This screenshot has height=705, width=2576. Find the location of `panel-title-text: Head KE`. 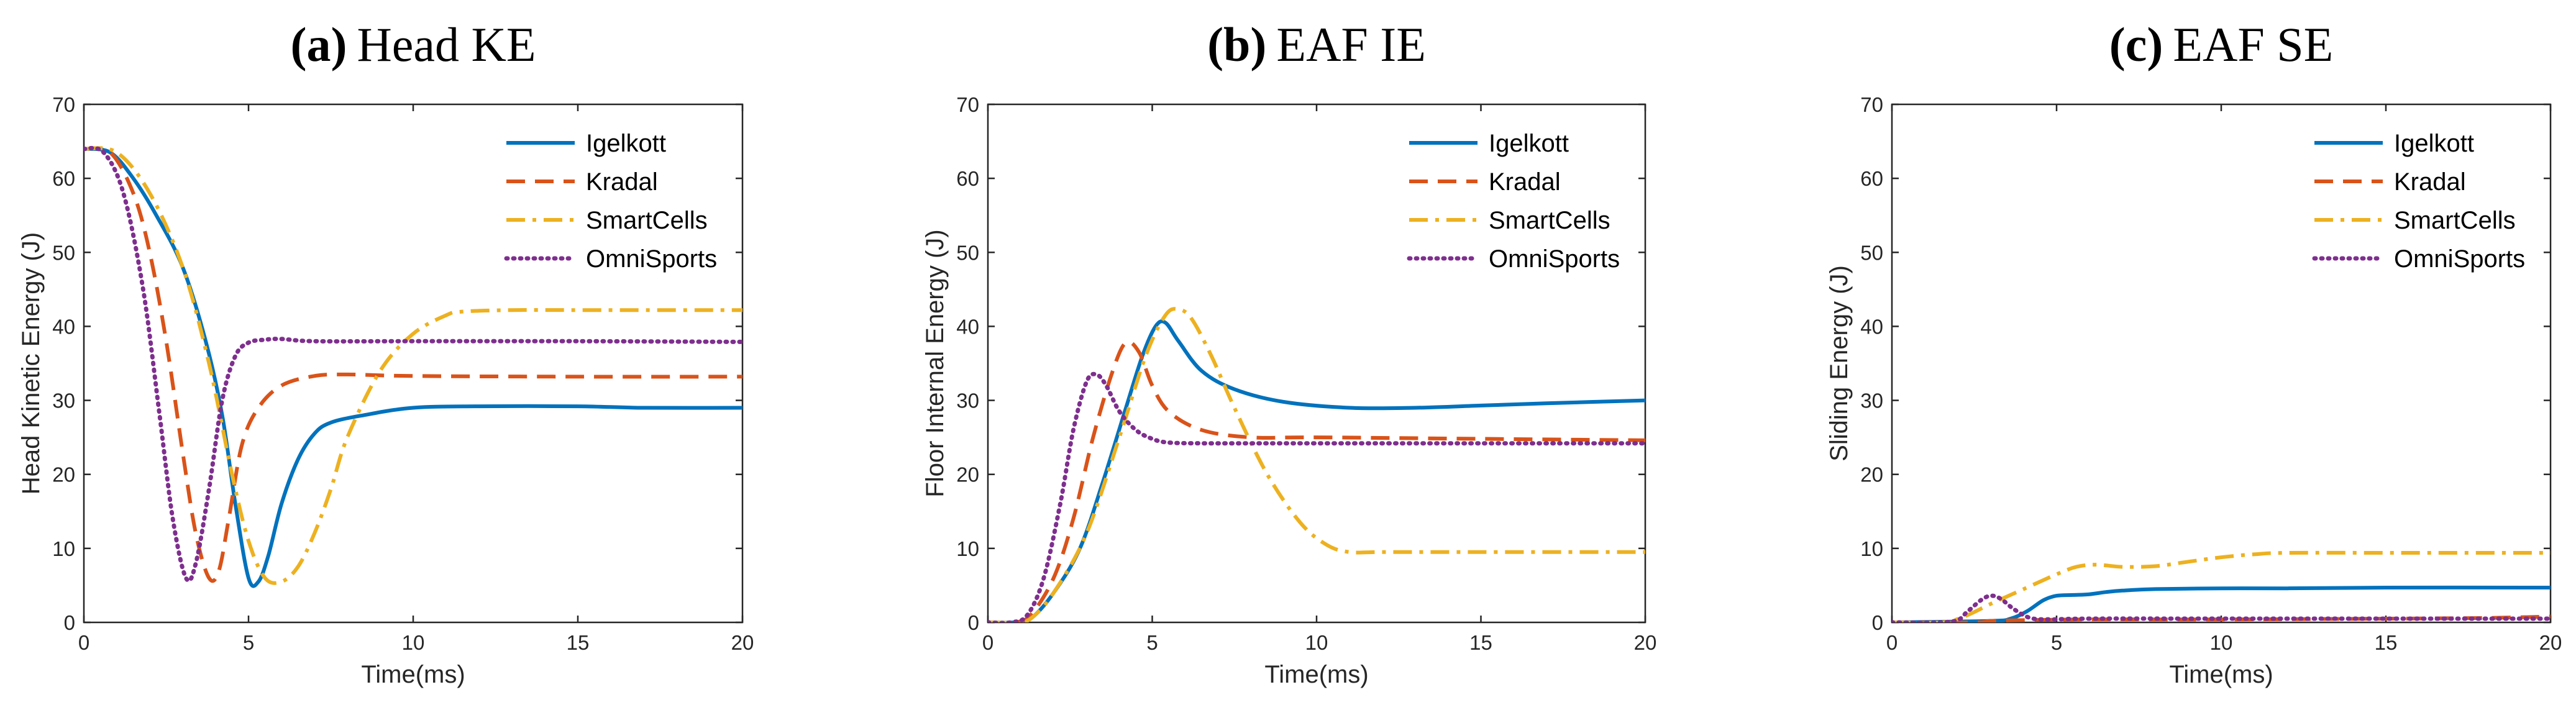

panel-title-text: Head KE is located at coordinates (446, 44).